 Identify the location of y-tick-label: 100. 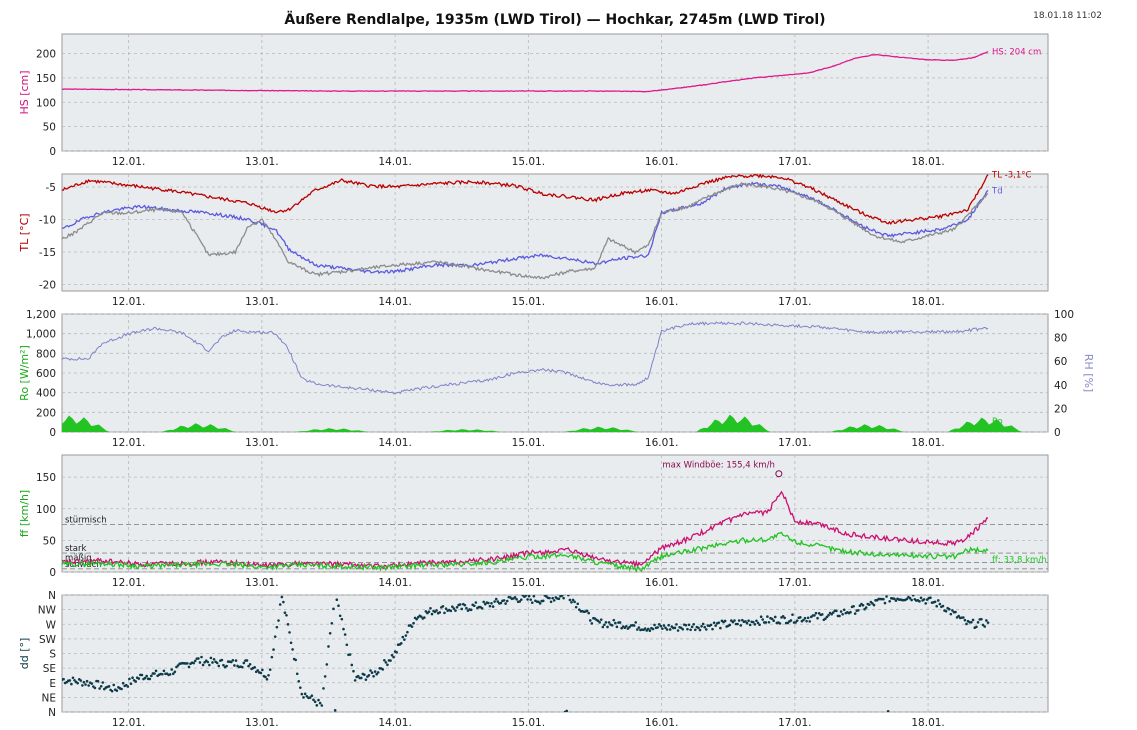
(46, 510).